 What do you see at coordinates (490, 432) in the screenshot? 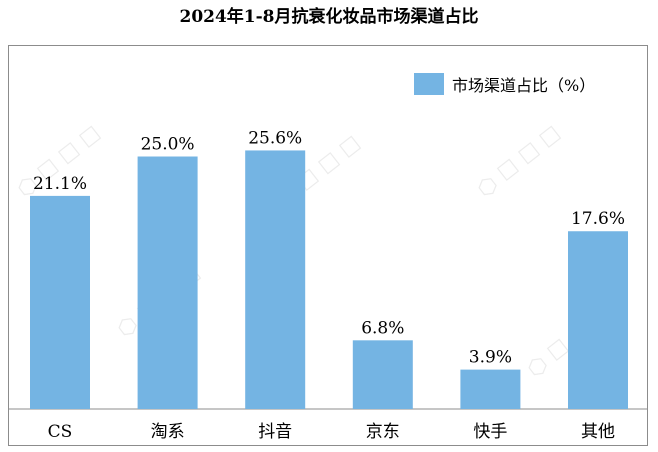
I see `x-tick-label-4: 快手` at bounding box center [490, 432].